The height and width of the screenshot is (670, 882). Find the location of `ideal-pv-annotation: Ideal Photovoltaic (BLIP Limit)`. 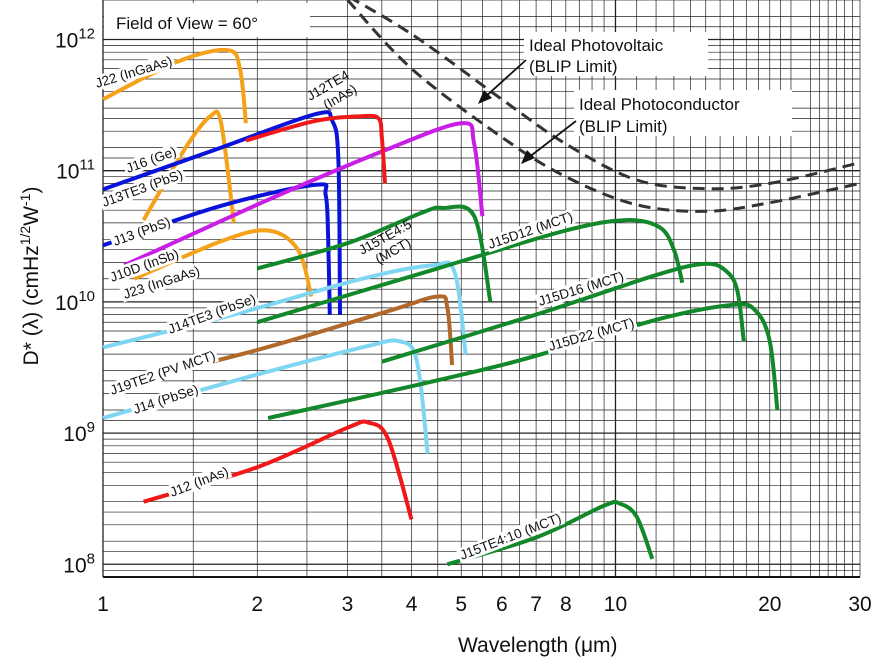

ideal-pv-annotation: Ideal Photovoltaic (BLIP Limit) is located at coordinates (593, 68).